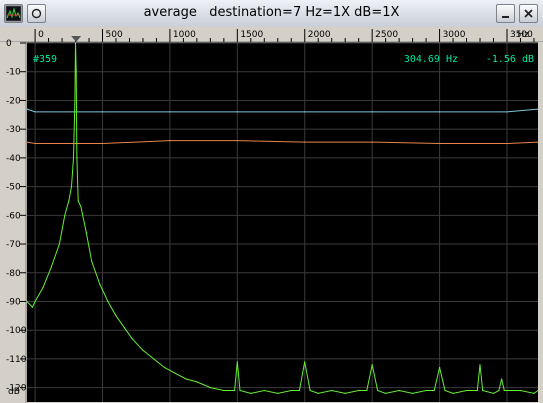 The height and width of the screenshot is (403, 543). I want to click on y-tick-label: -50, so click(13, 188).